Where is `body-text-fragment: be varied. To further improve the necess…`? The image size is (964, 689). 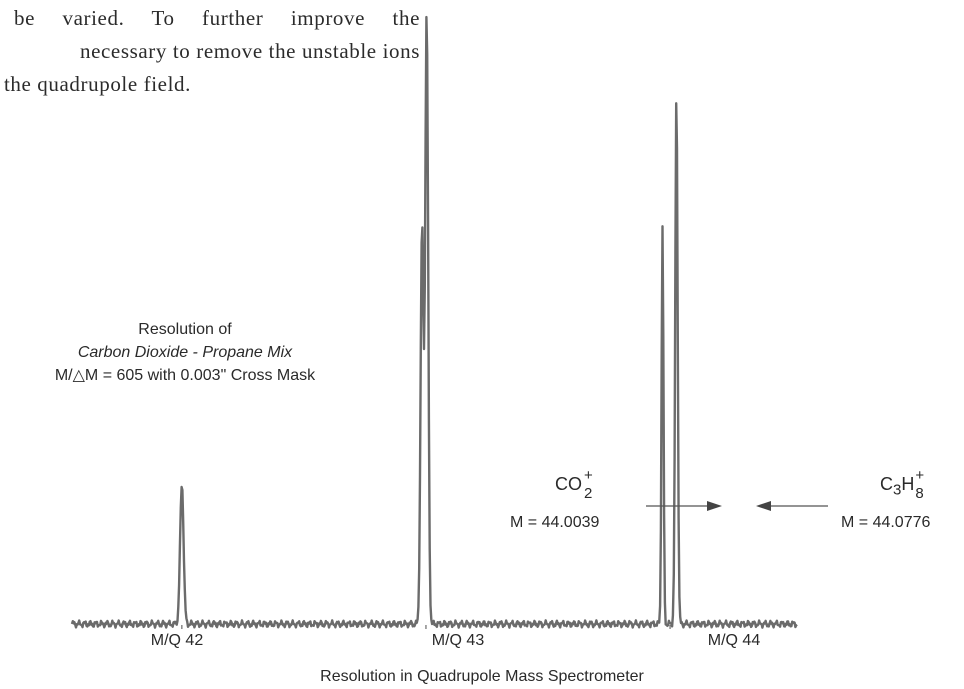
body-text-fragment: be varied. To further improve the necess… is located at coordinates (210, 51).